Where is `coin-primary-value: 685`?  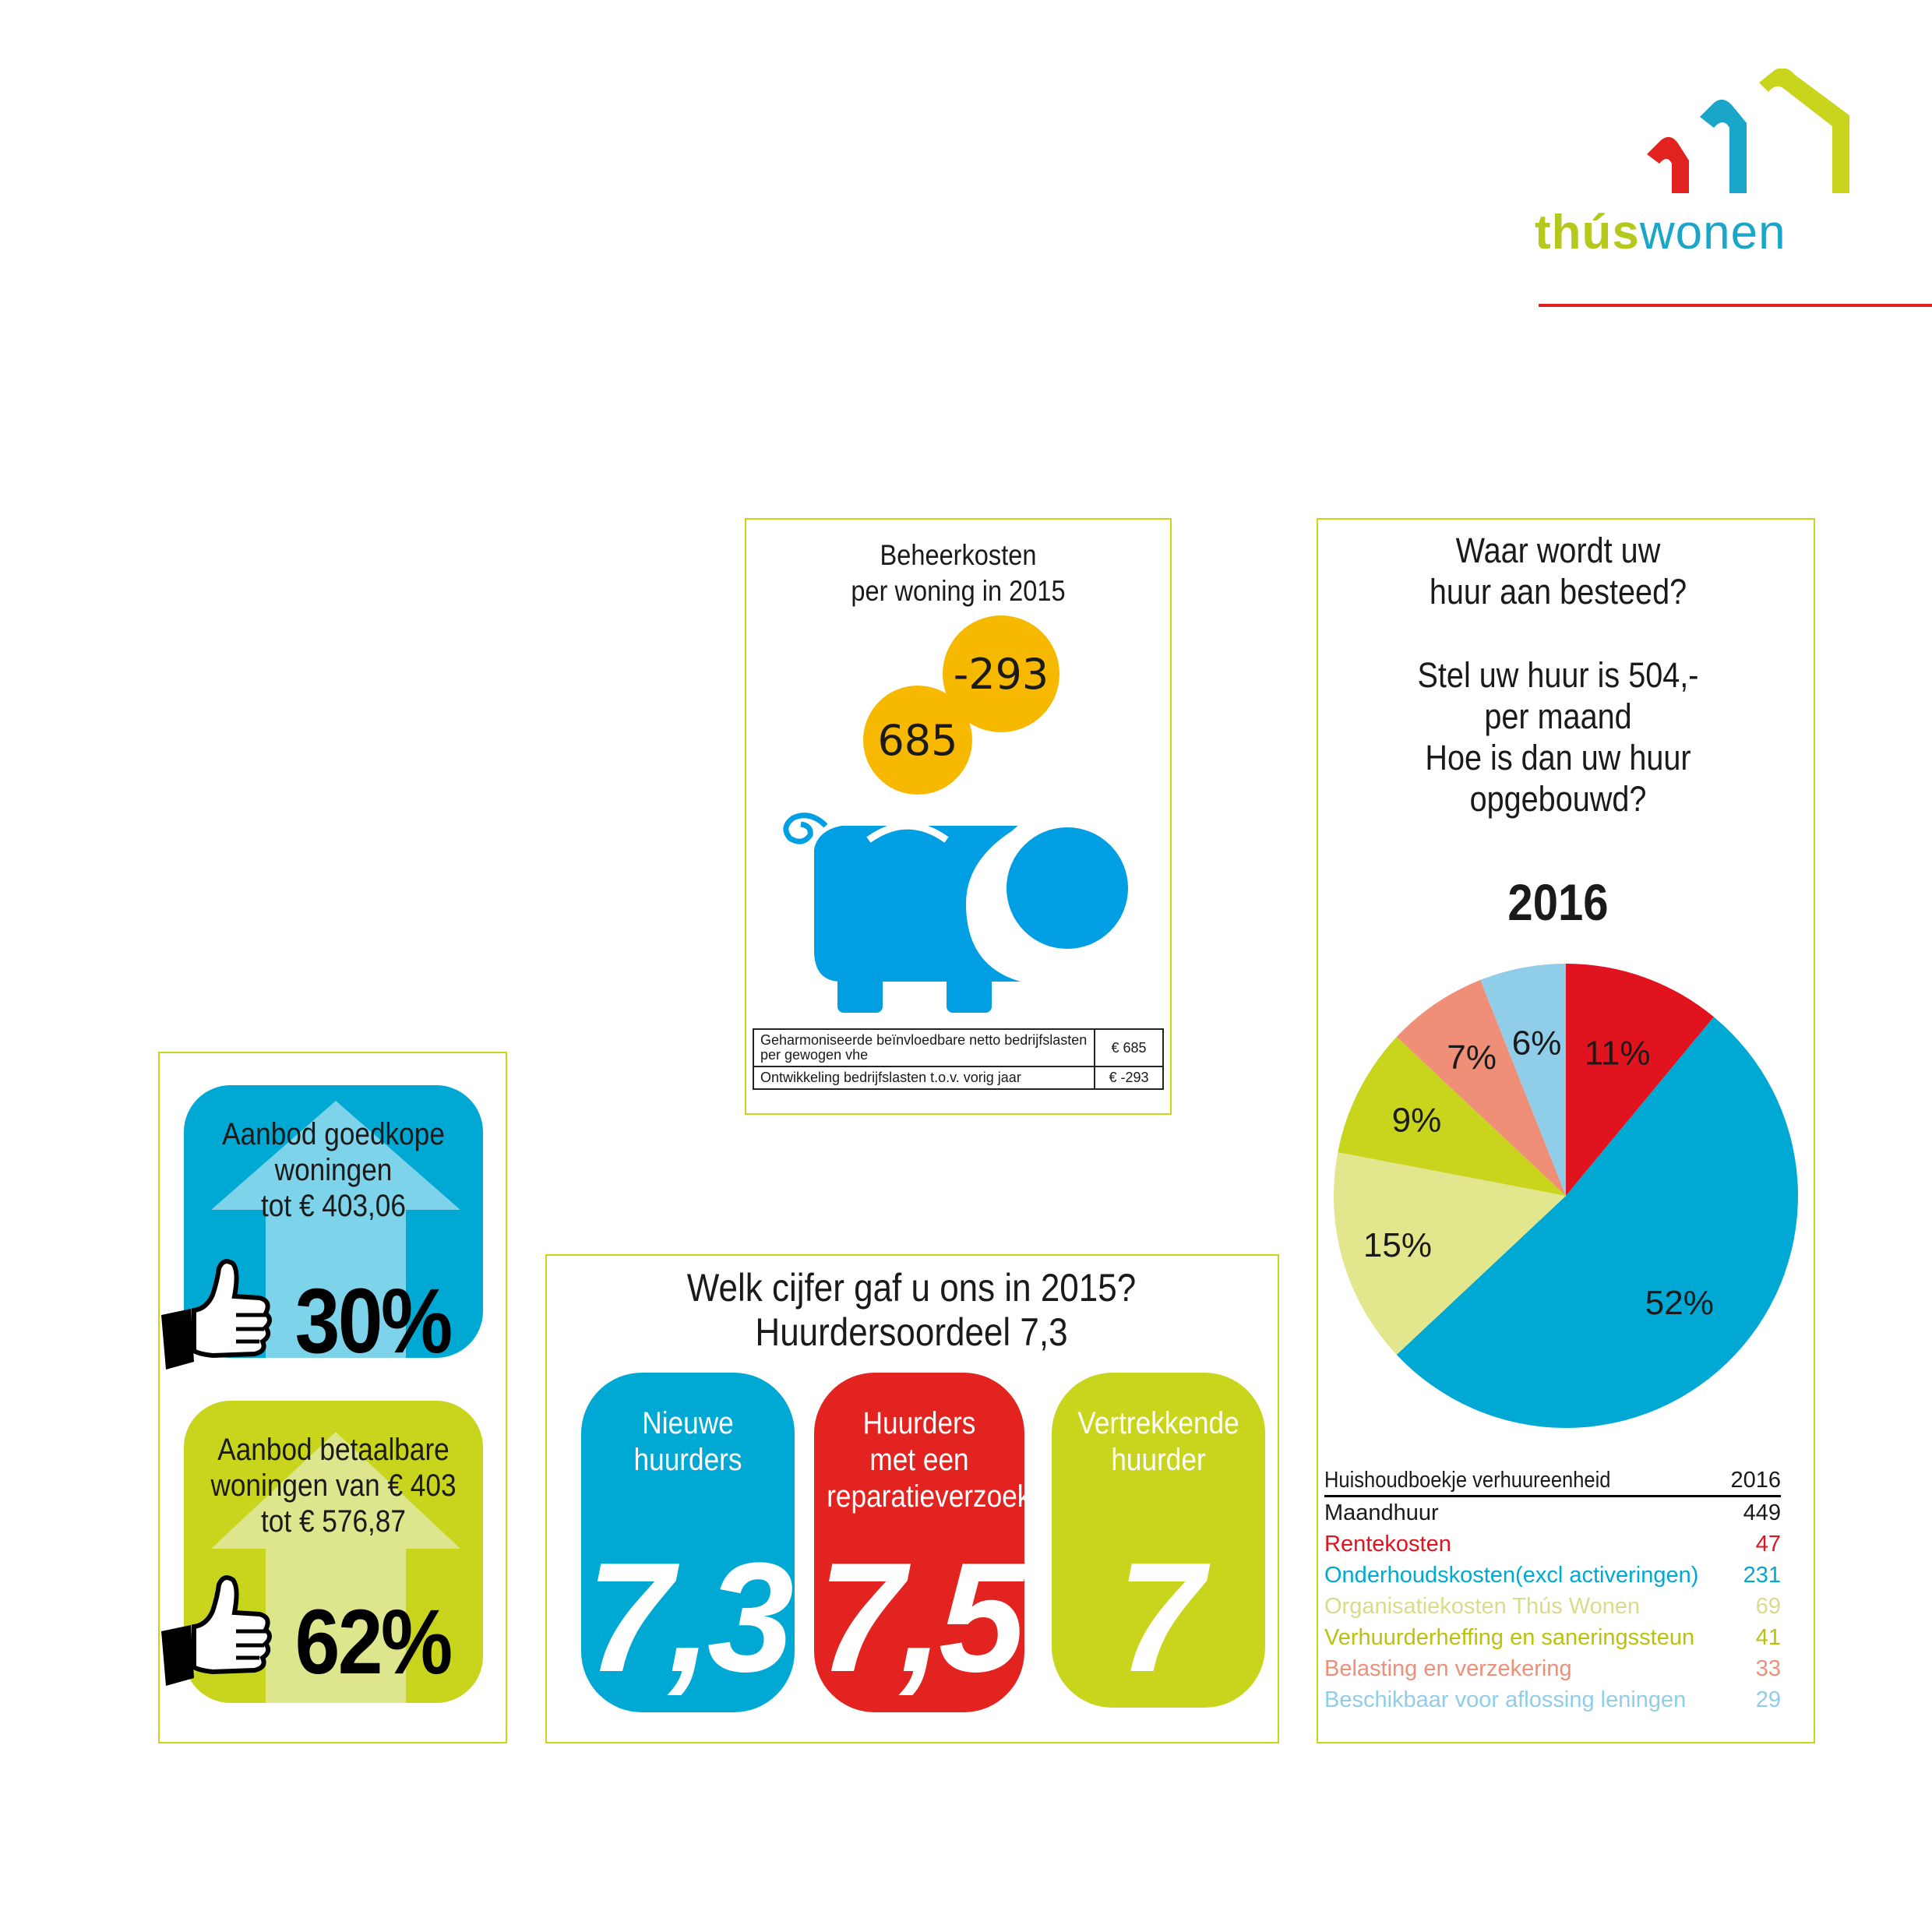 coin-primary-value: 685 is located at coordinates (917, 740).